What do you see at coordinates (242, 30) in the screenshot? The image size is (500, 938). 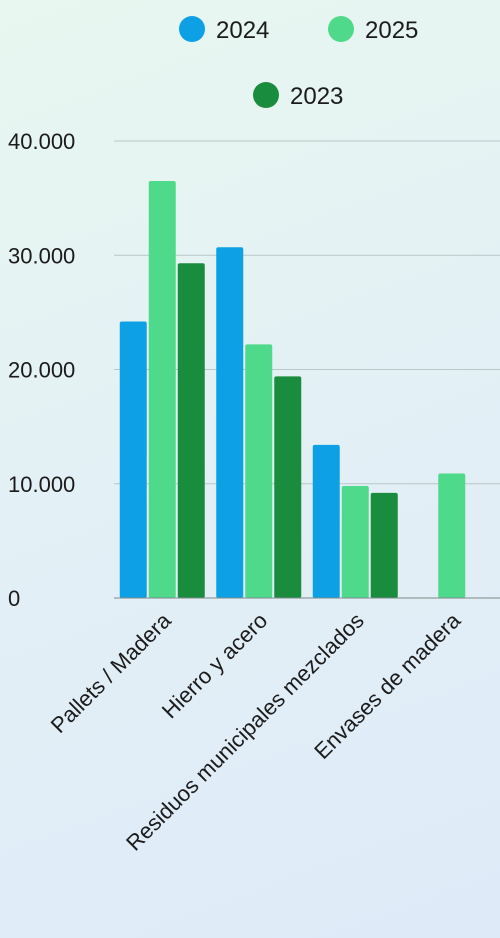 I see `legend-label-2024: 2024` at bounding box center [242, 30].